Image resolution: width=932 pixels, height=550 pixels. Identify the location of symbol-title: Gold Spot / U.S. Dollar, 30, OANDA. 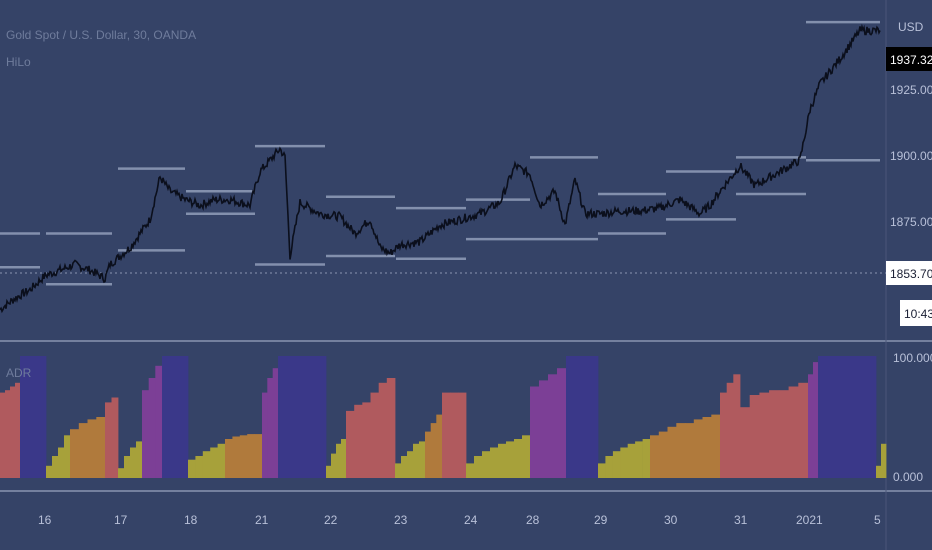
(101, 35).